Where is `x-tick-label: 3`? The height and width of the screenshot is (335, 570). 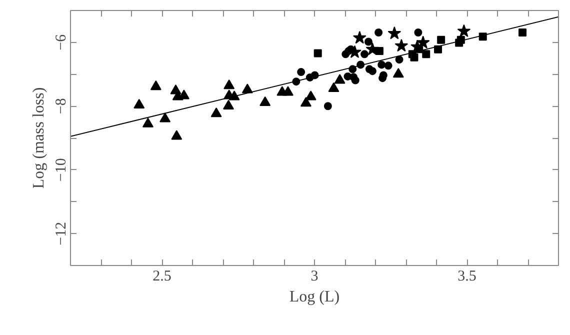 x-tick-label: 3 is located at coordinates (314, 276).